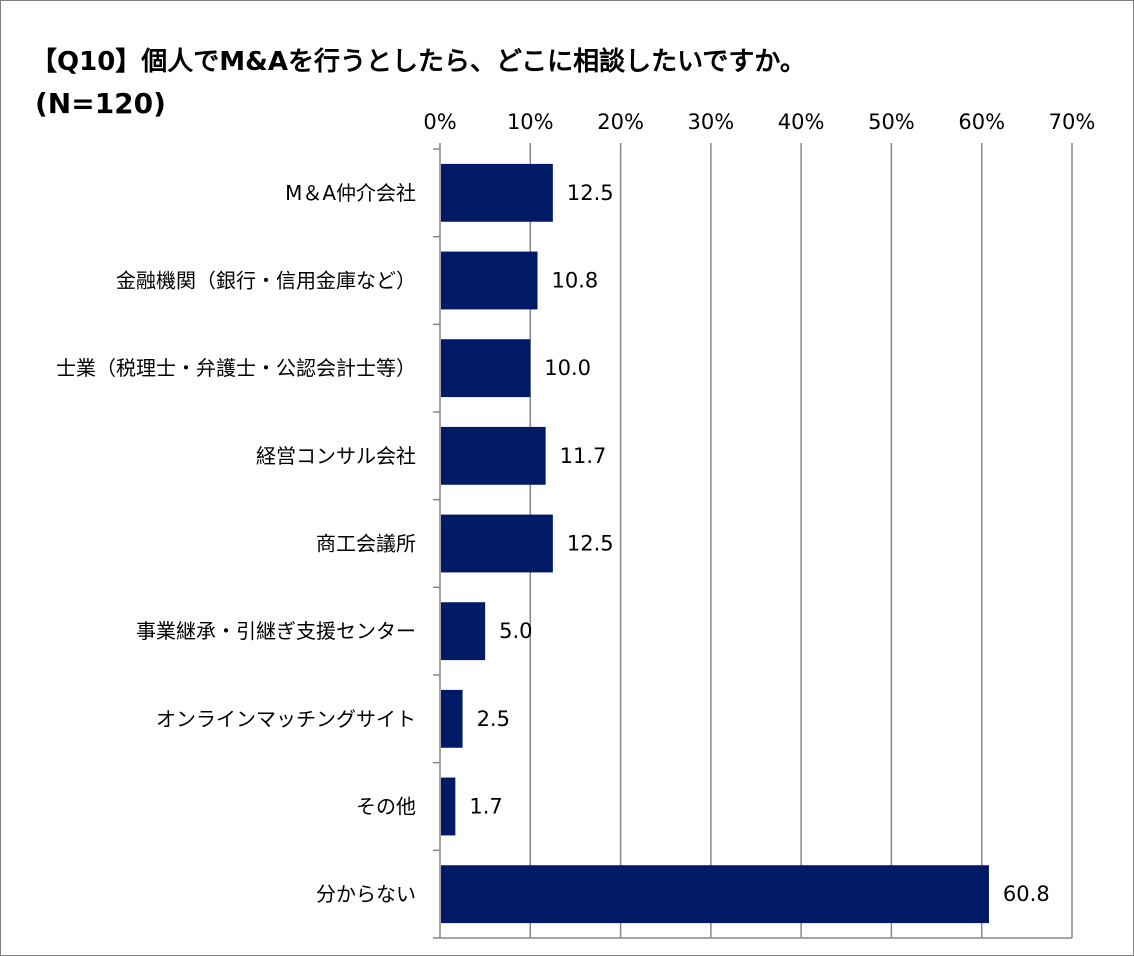  I want to click on category-label: 金融機関（銀行・信用金庫など）, so click(266, 281).